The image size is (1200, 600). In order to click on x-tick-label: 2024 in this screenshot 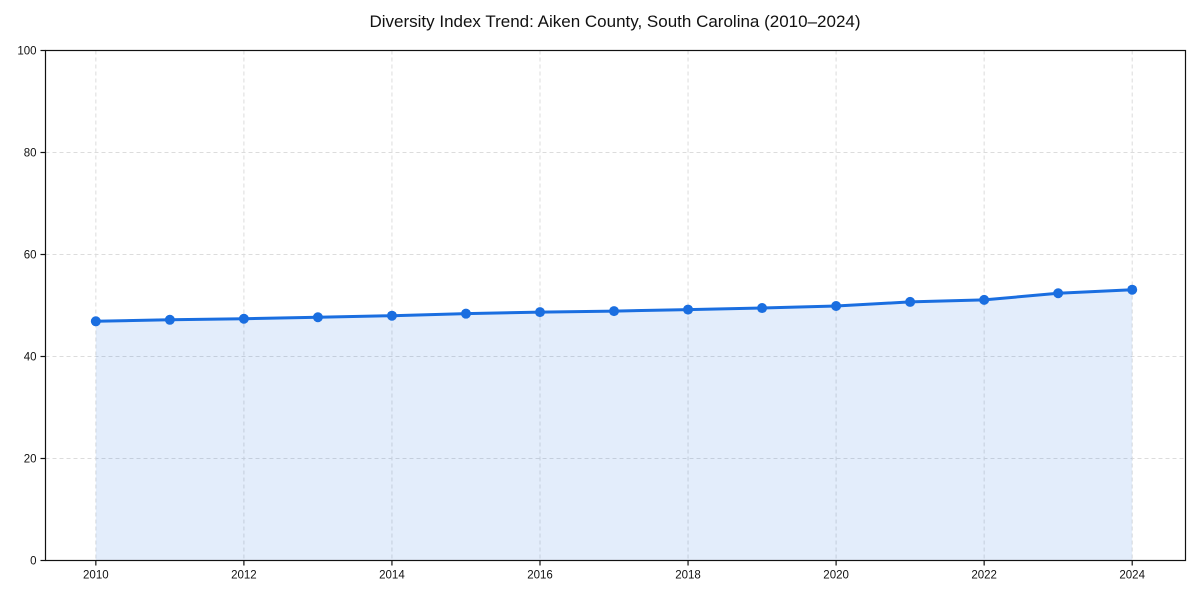, I will do `click(1132, 576)`.